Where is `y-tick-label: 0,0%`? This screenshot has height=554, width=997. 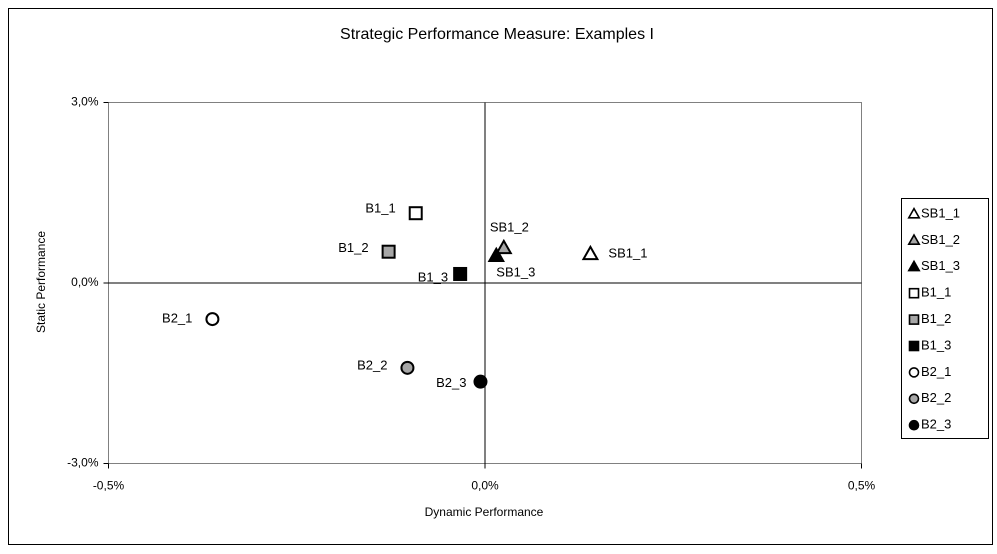
y-tick-label: 0,0% is located at coordinates (85, 282).